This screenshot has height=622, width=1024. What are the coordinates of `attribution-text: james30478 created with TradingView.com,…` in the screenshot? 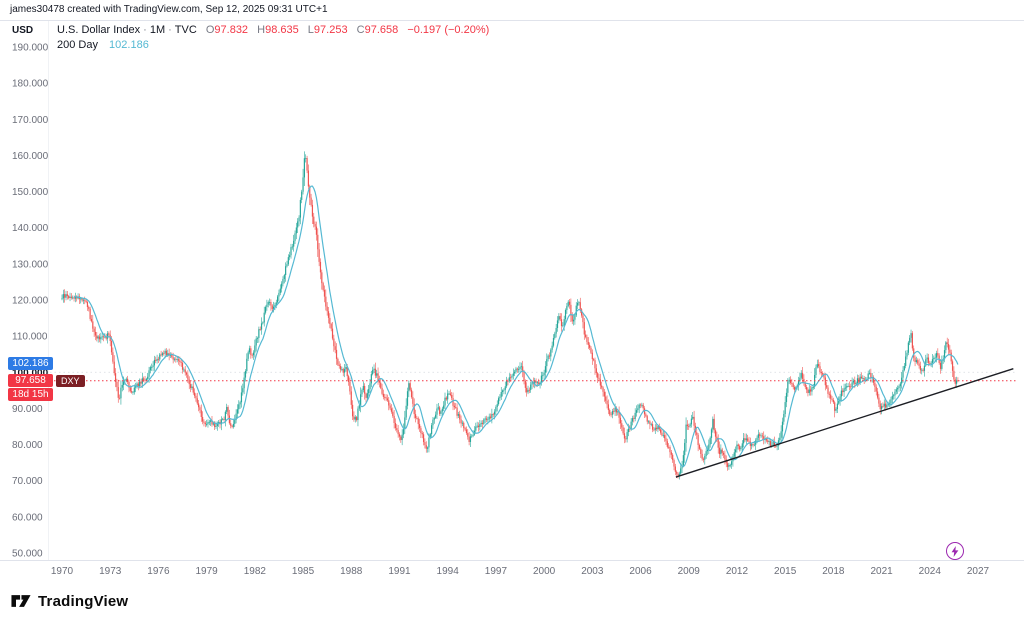 It's located at (169, 9).